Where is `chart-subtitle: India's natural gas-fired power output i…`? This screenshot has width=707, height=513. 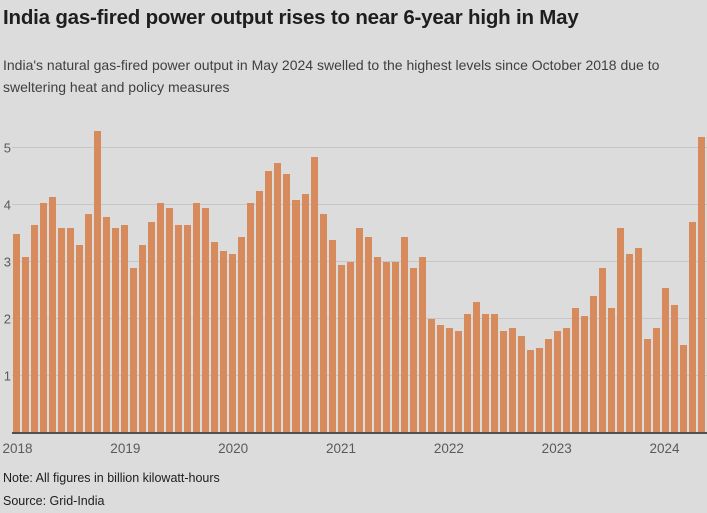
chart-subtitle: India's natural gas-fired power output i… is located at coordinates (331, 76).